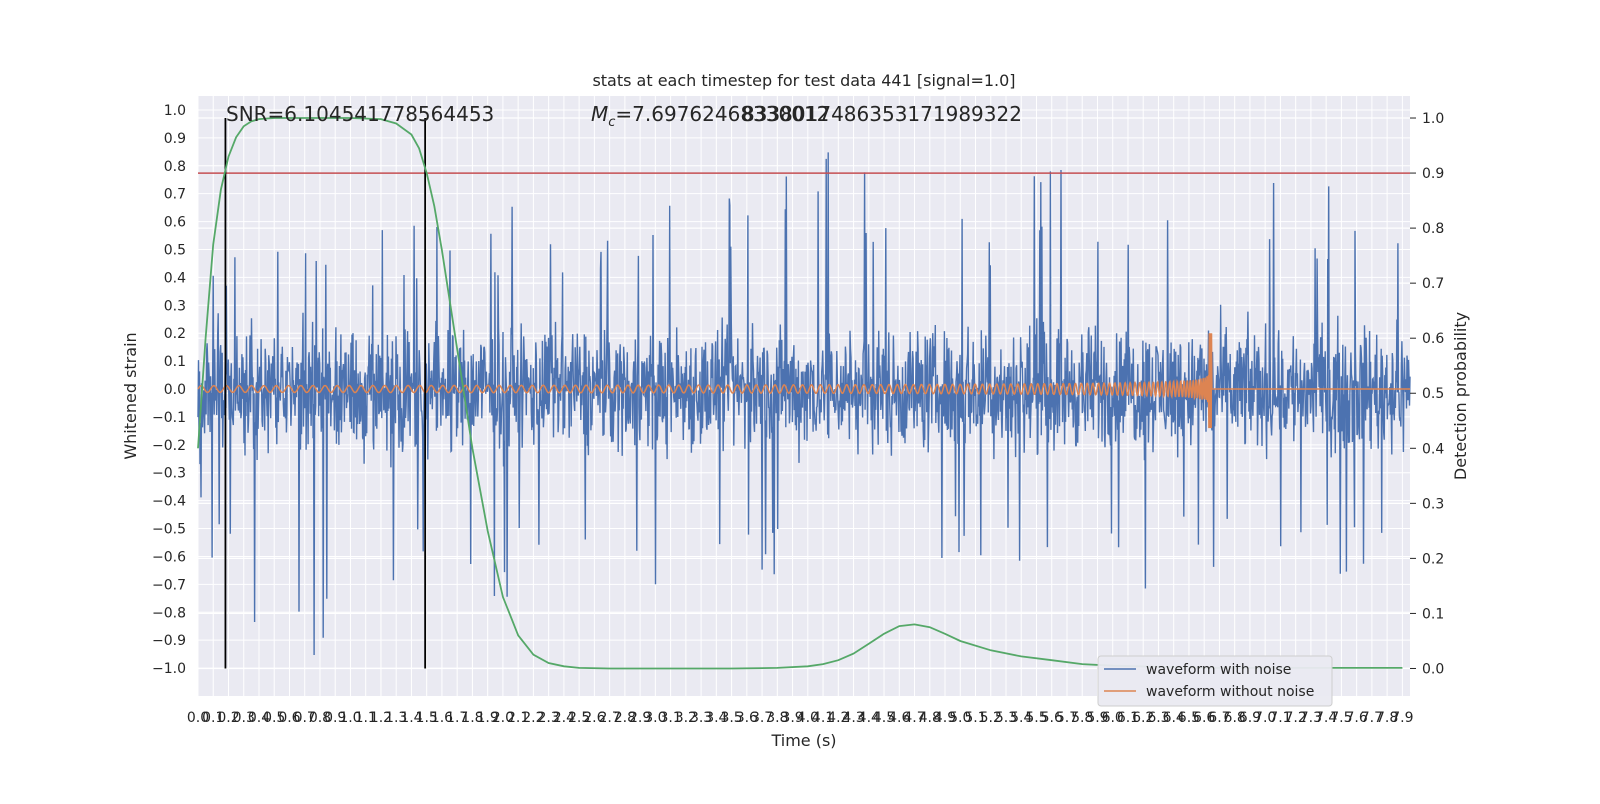 The width and height of the screenshot is (1600, 804). I want to click on y-tick-label-left: 0.0, so click(175, 390).